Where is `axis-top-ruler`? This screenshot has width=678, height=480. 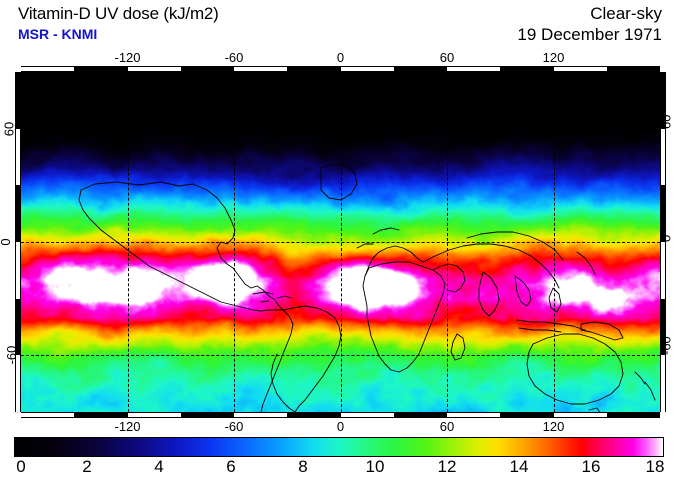 axis-top-ruler is located at coordinates (340, 69).